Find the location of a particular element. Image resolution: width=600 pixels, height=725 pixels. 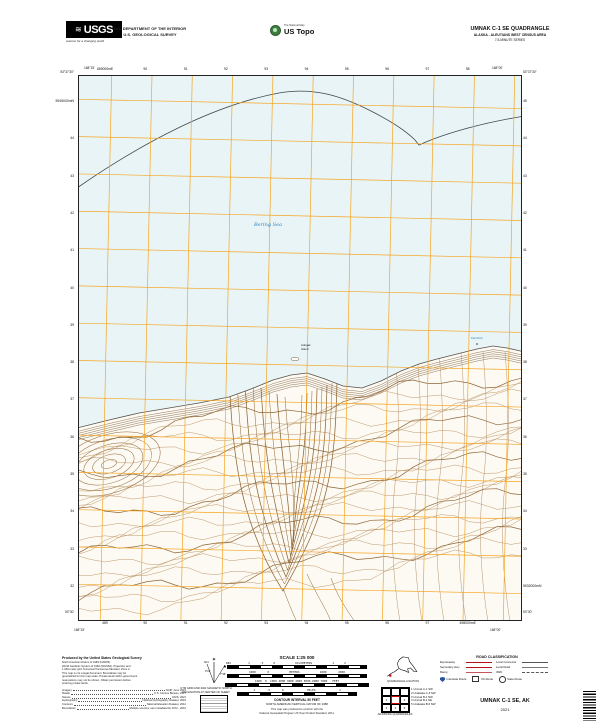

alaska-outline is located at coordinates (407, 665).